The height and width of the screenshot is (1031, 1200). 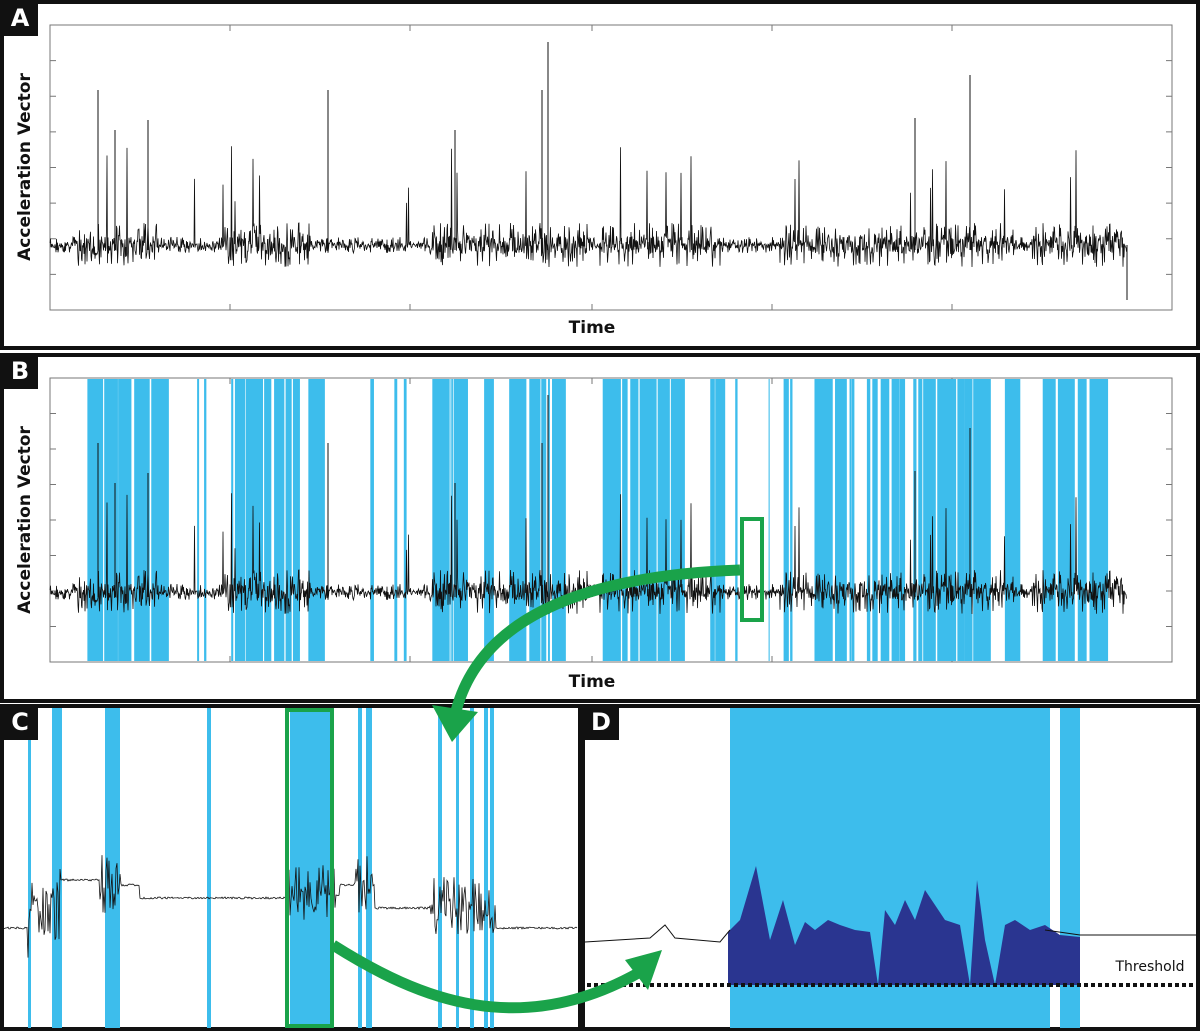 What do you see at coordinates (1150, 967) in the screenshot?
I see `threshold-label: Threshold` at bounding box center [1150, 967].